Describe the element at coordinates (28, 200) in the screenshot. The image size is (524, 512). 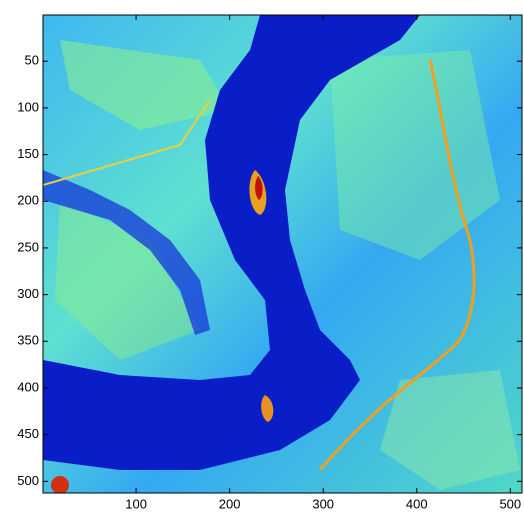
I see `y-tick-label: 200` at that location.